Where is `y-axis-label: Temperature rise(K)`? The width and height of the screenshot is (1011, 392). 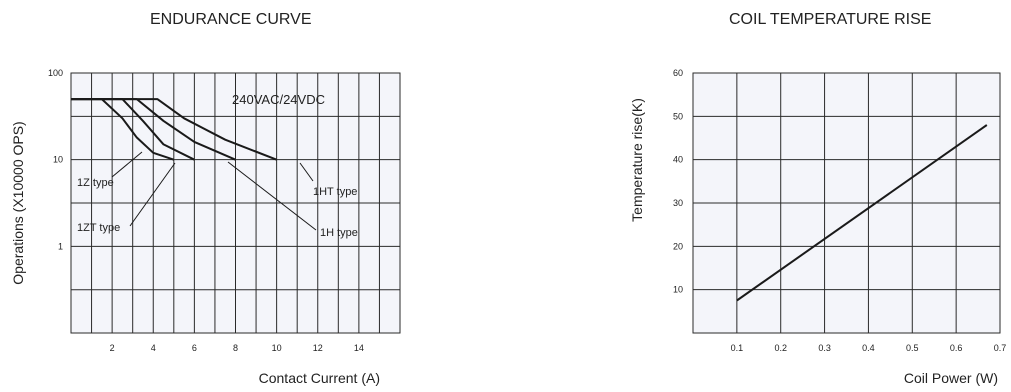 y-axis-label: Temperature rise(K) is located at coordinates (637, 160).